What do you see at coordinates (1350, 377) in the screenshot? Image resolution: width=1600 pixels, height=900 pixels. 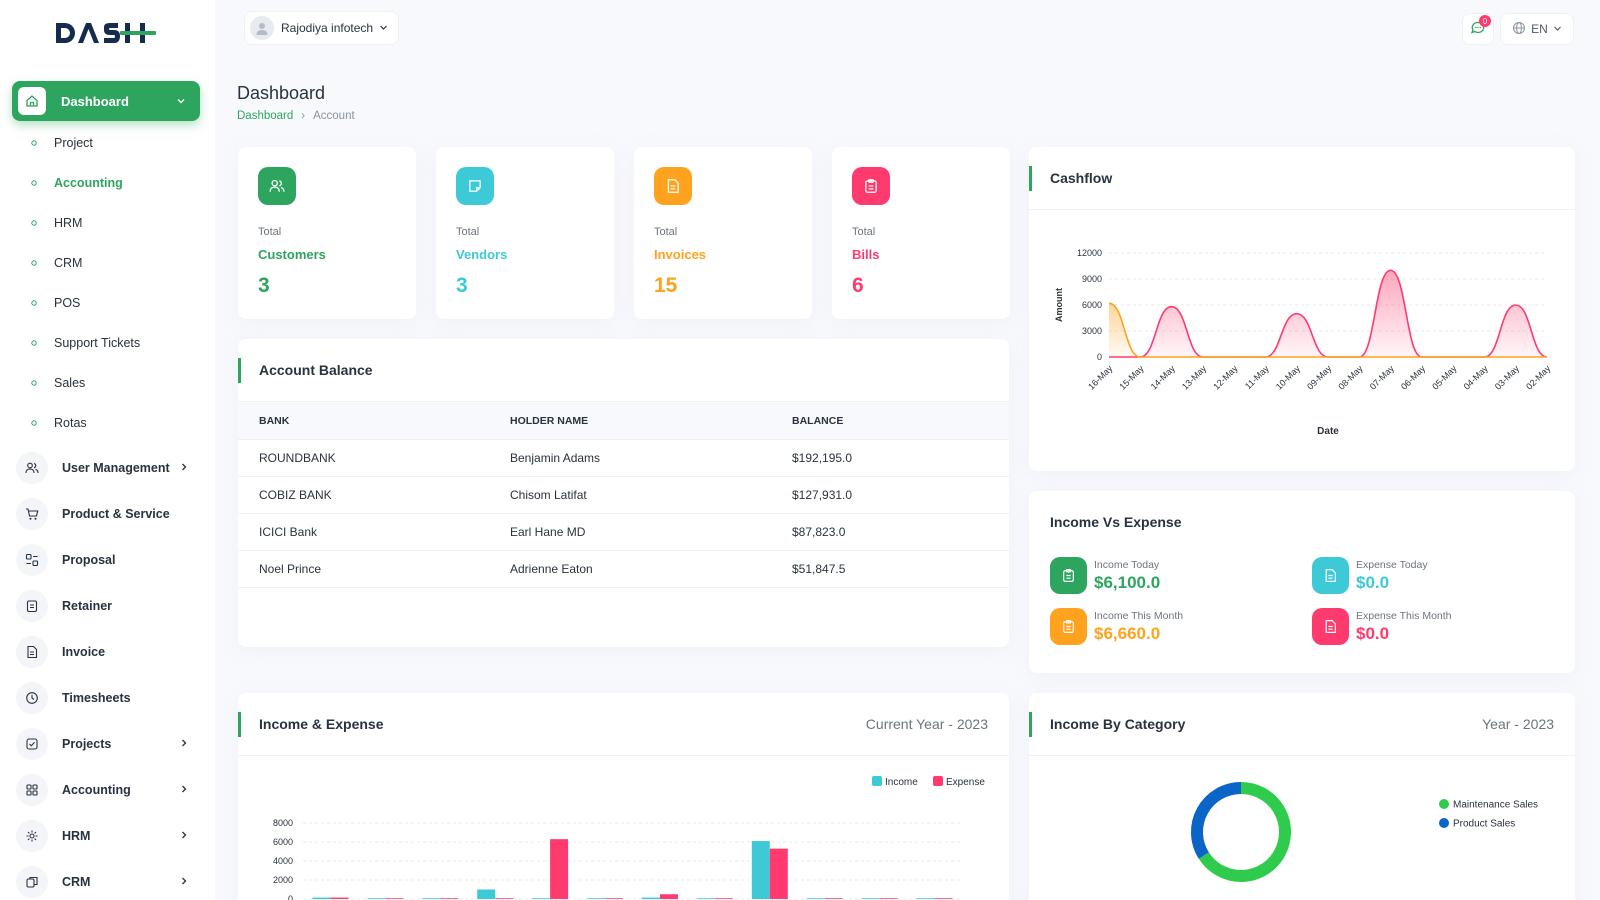 I see `x-tick-label: 08-May` at bounding box center [1350, 377].